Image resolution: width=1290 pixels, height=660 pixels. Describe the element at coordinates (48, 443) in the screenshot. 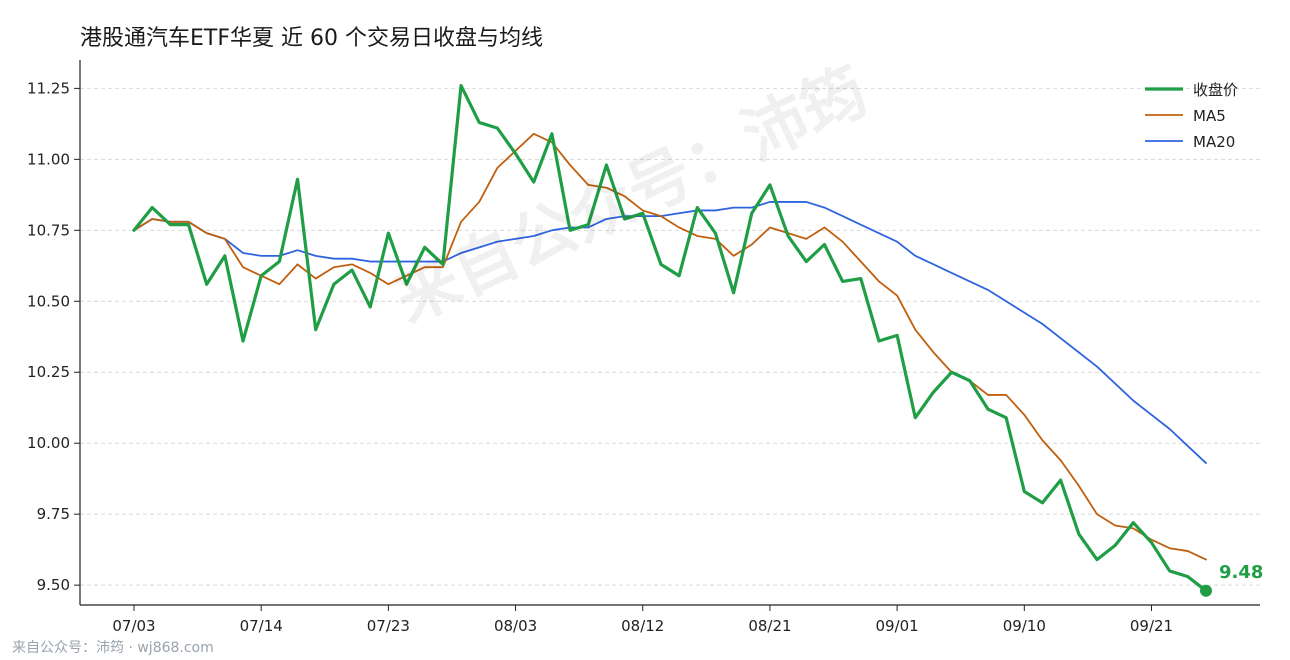

I see `y-tick-label: 10.00` at that location.